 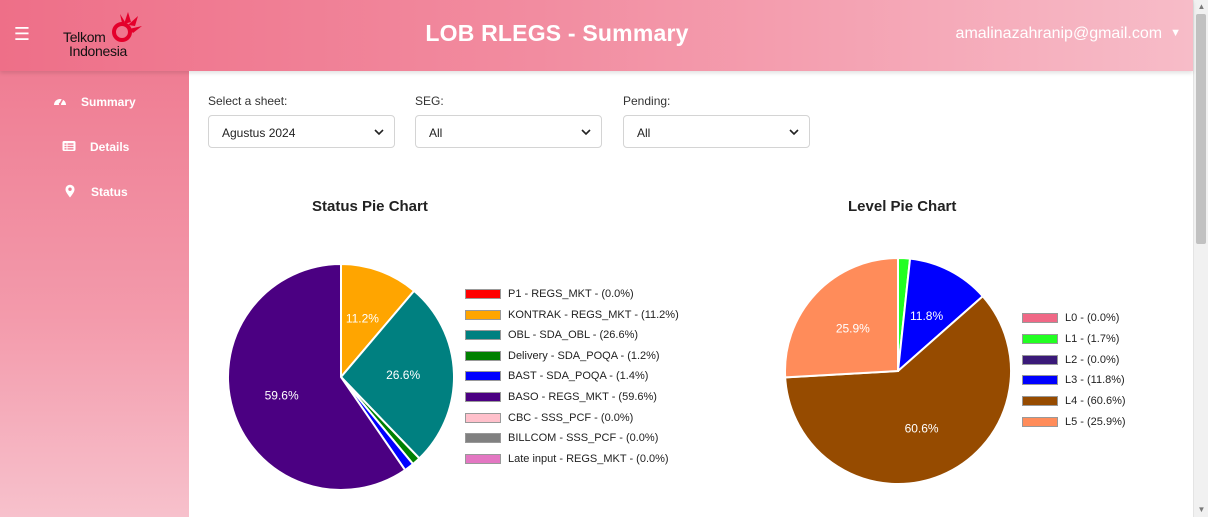 What do you see at coordinates (127, 27) in the screenshot?
I see `telkom-logo-mark` at bounding box center [127, 27].